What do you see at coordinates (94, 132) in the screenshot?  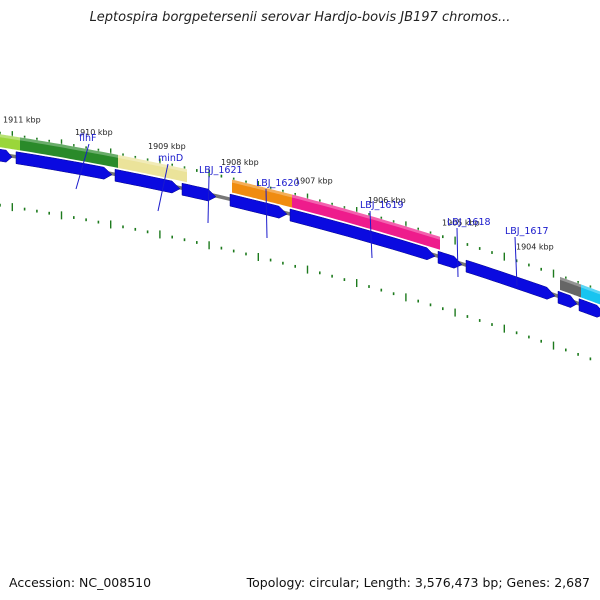 I see `kbp-tick-label: 1910 kbp` at bounding box center [94, 132].